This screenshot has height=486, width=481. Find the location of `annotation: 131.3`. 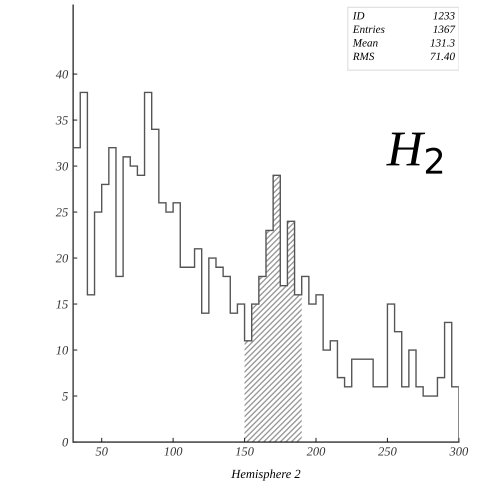

annotation: 131.3 is located at coordinates (442, 43).